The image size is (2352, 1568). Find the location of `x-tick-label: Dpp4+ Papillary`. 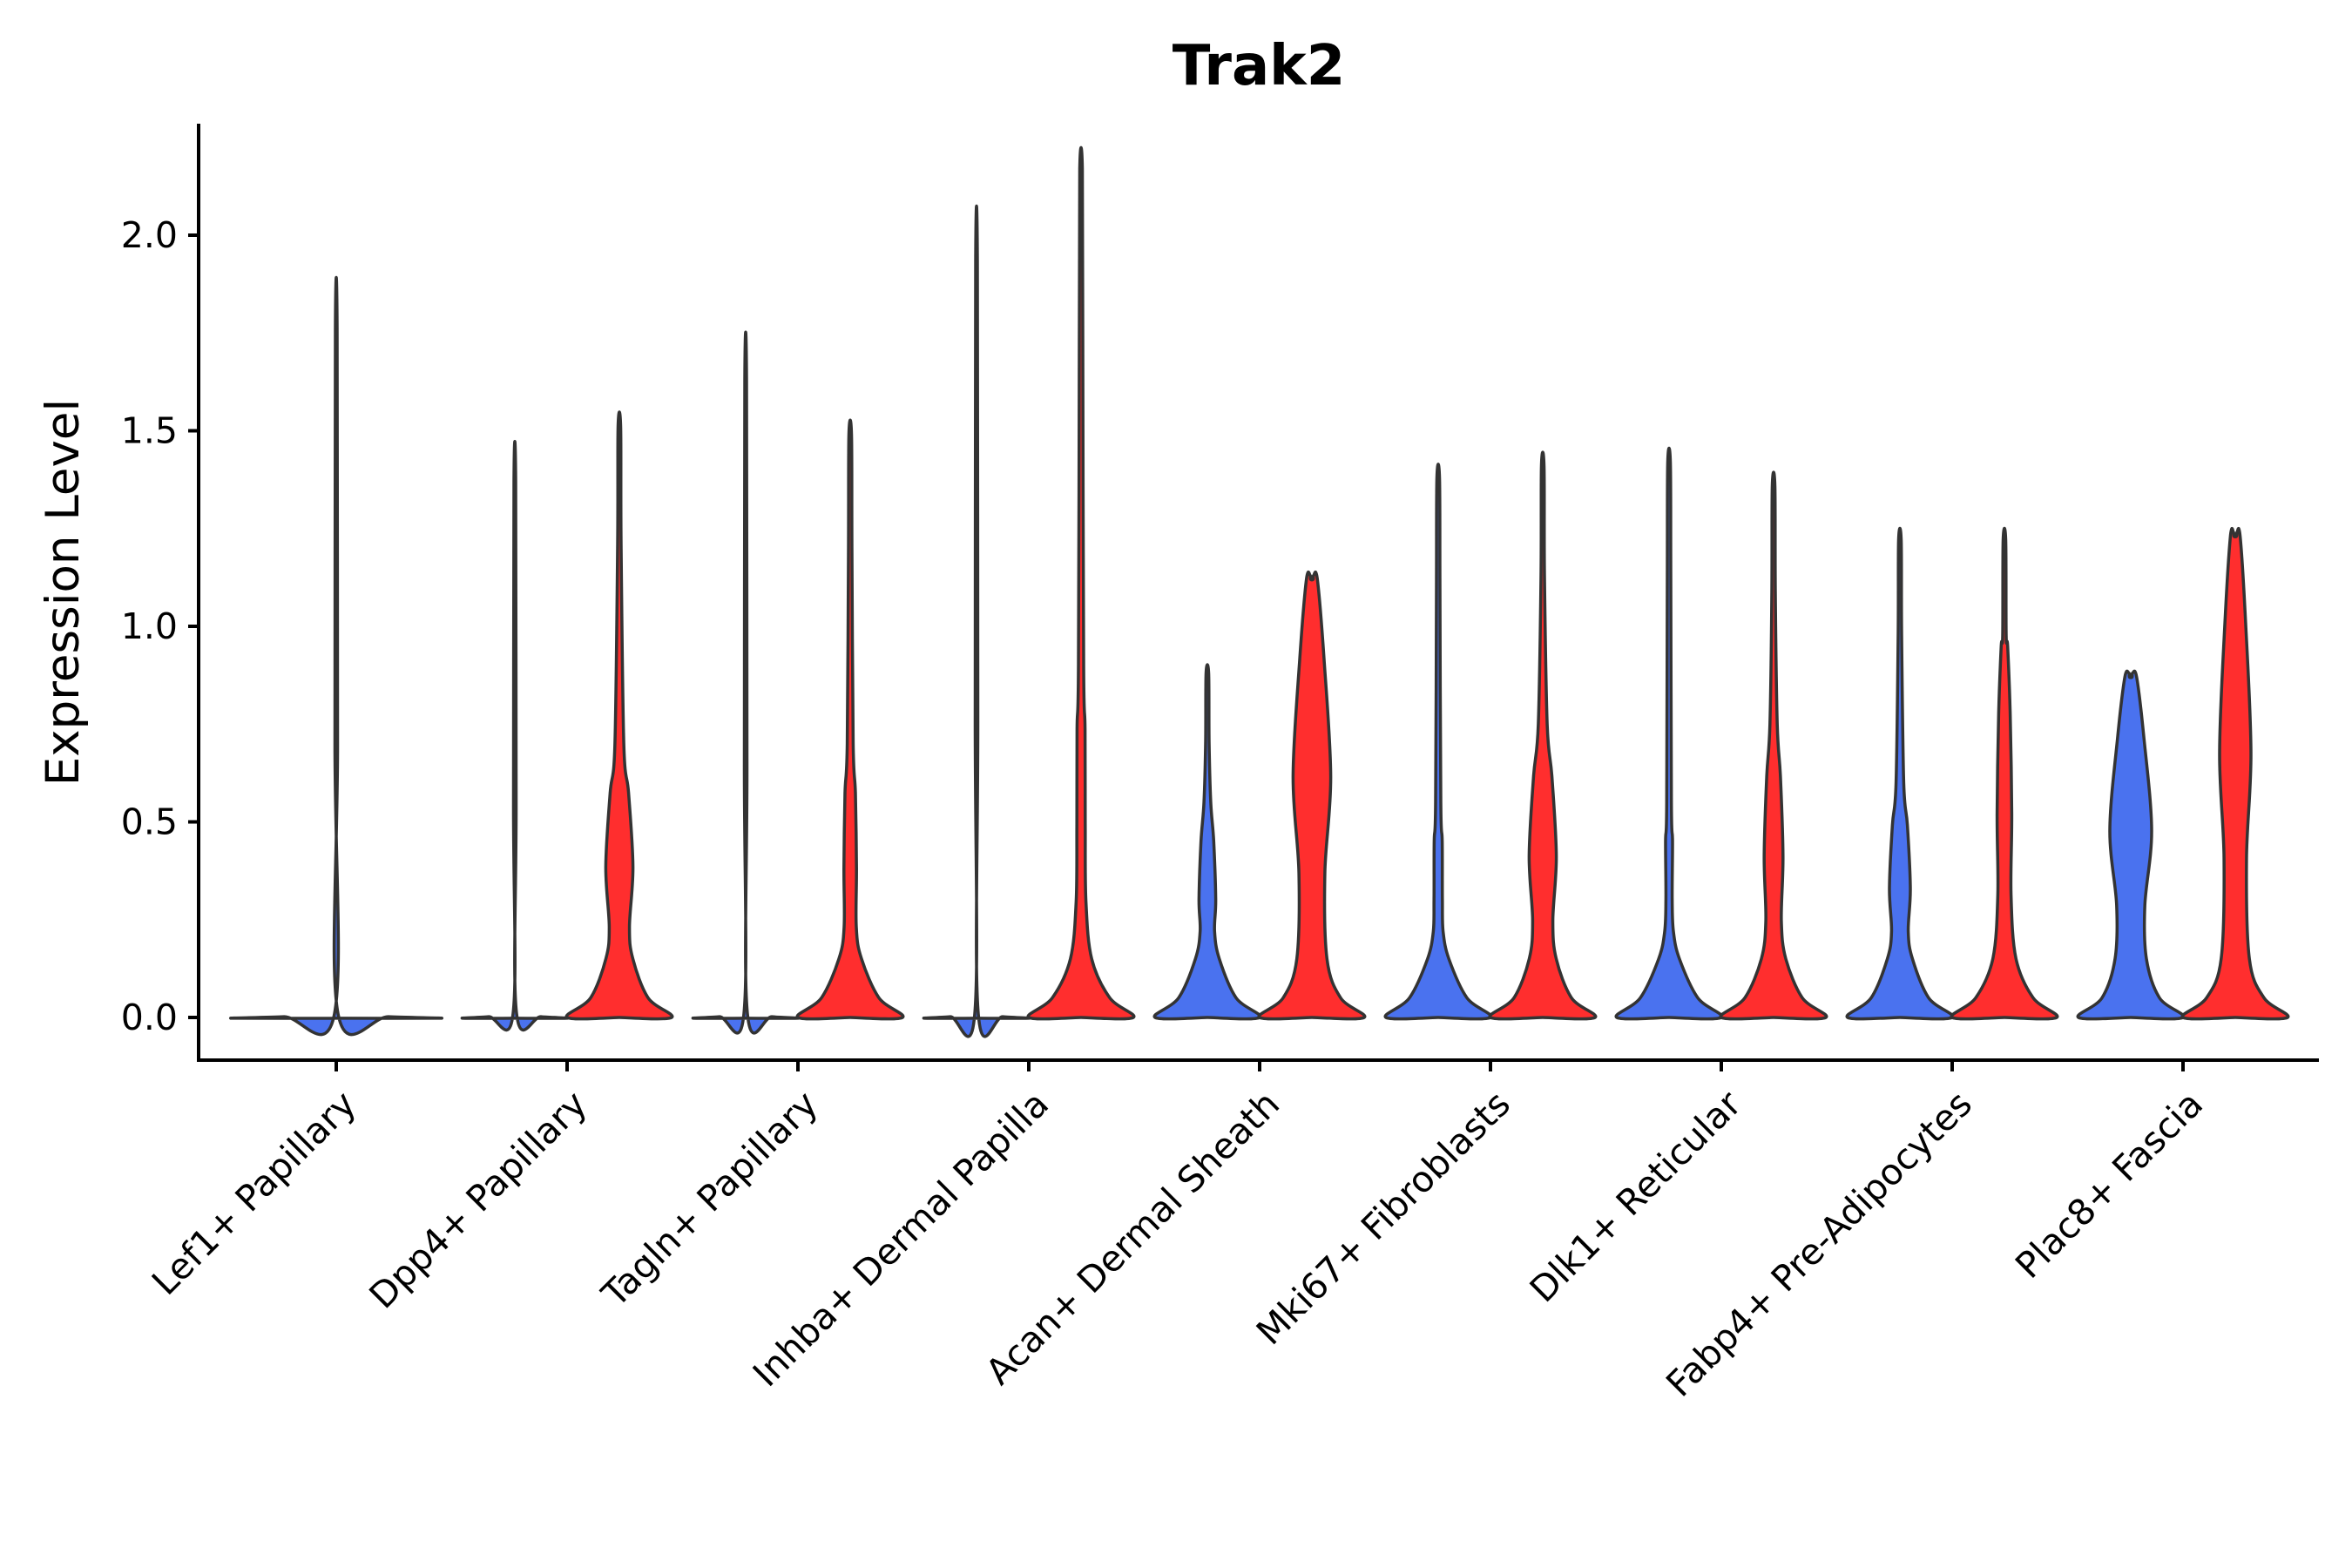

x-tick-label: Dpp4+ Papillary is located at coordinates (479, 1199).